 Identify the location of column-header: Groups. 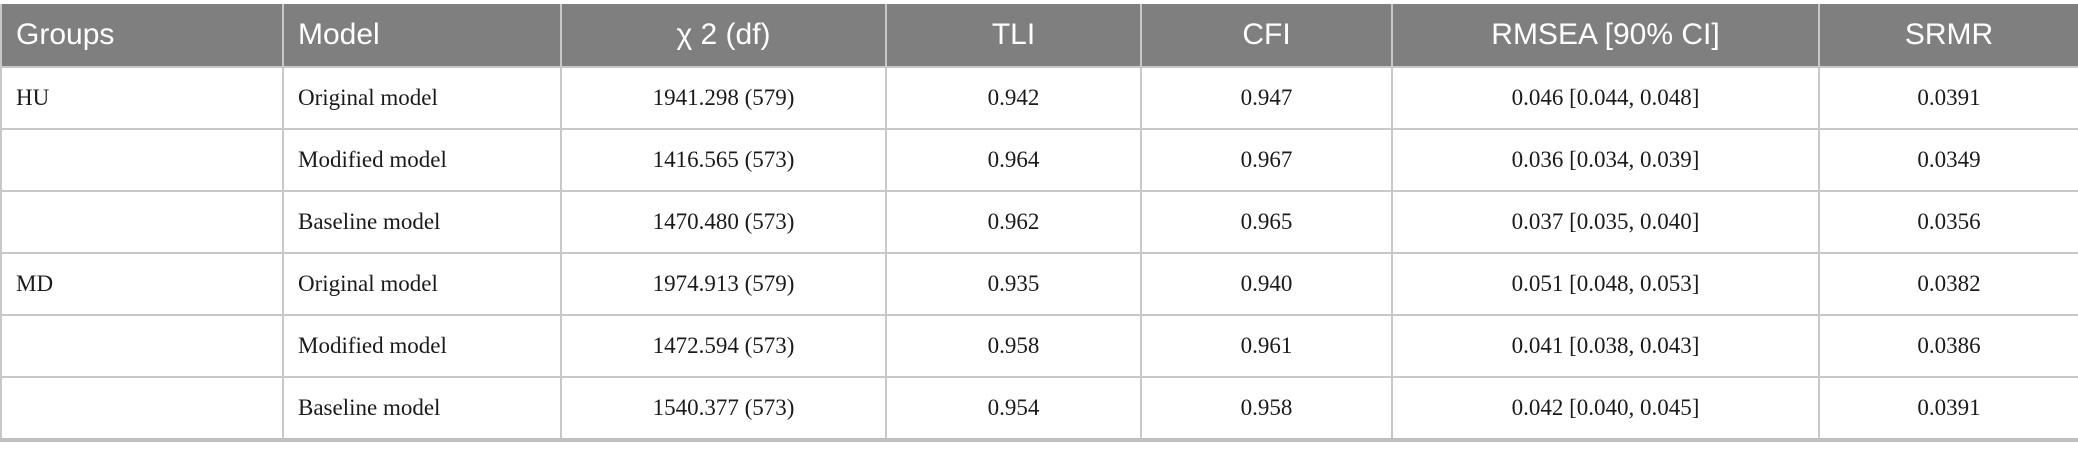
(141, 35).